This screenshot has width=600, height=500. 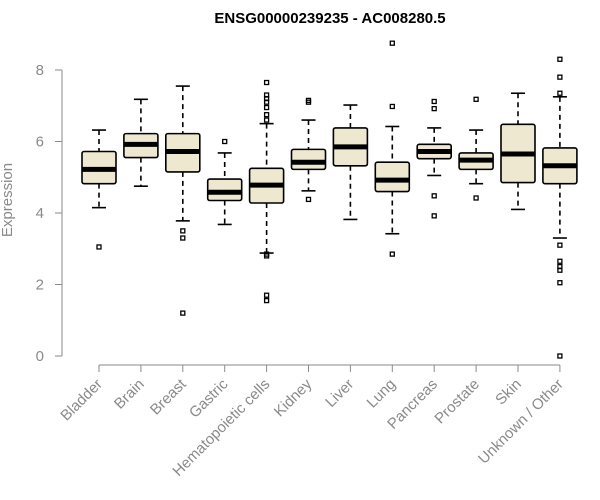 What do you see at coordinates (40, 142) in the screenshot?
I see `y-tick-label: 6` at bounding box center [40, 142].